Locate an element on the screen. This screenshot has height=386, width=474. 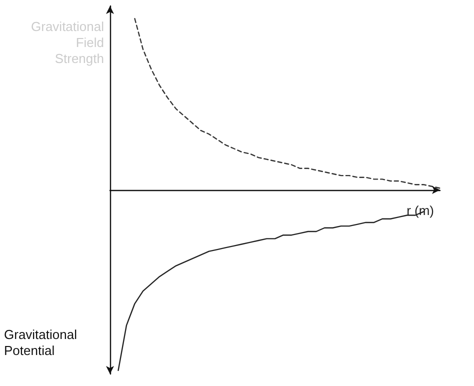
text: Gravitational Potential is located at coordinates (41, 342).